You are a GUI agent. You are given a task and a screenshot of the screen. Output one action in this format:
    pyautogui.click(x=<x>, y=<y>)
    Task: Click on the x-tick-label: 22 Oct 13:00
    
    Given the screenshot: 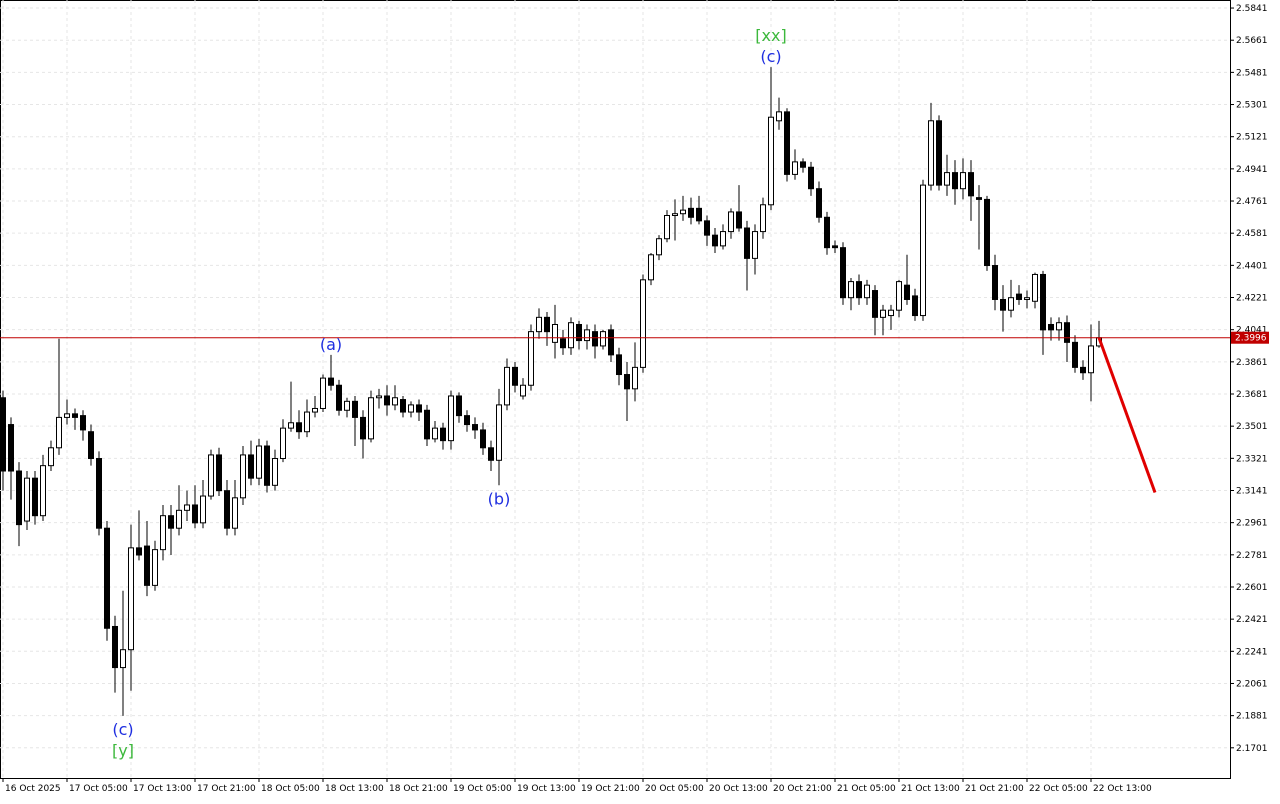 What is the action you would take?
    pyautogui.click(x=1122, y=789)
    